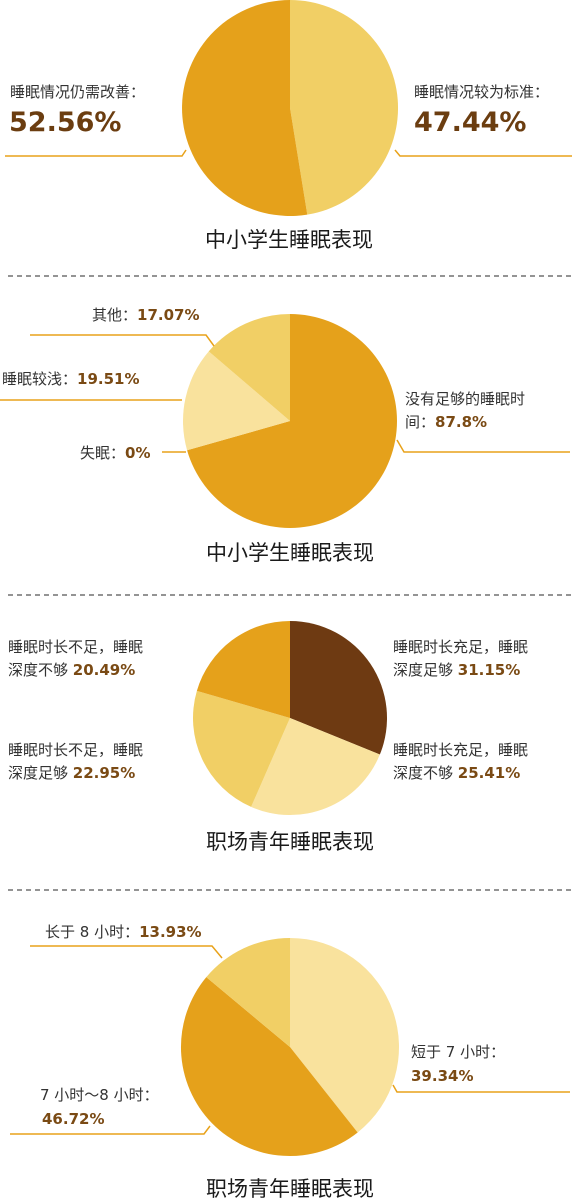 The width and height of the screenshot is (573, 1200). Describe the element at coordinates (290, 1188) in the screenshot. I see `chart-4-title: 职场青年睡眠表现` at that location.